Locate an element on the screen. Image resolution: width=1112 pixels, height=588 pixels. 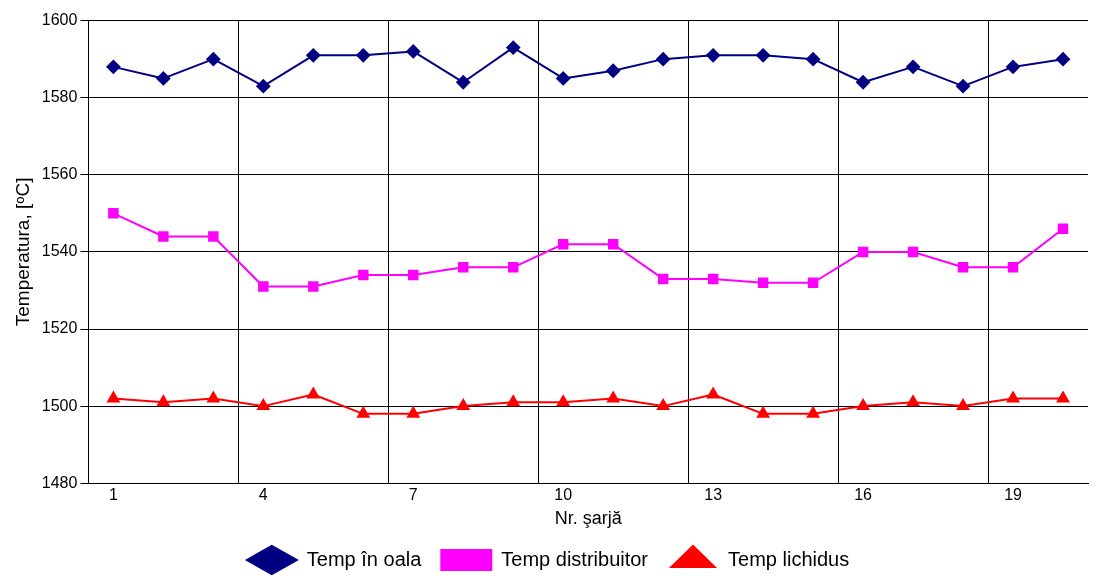
x-axis-title: Nr. şarjă is located at coordinates (588, 518).